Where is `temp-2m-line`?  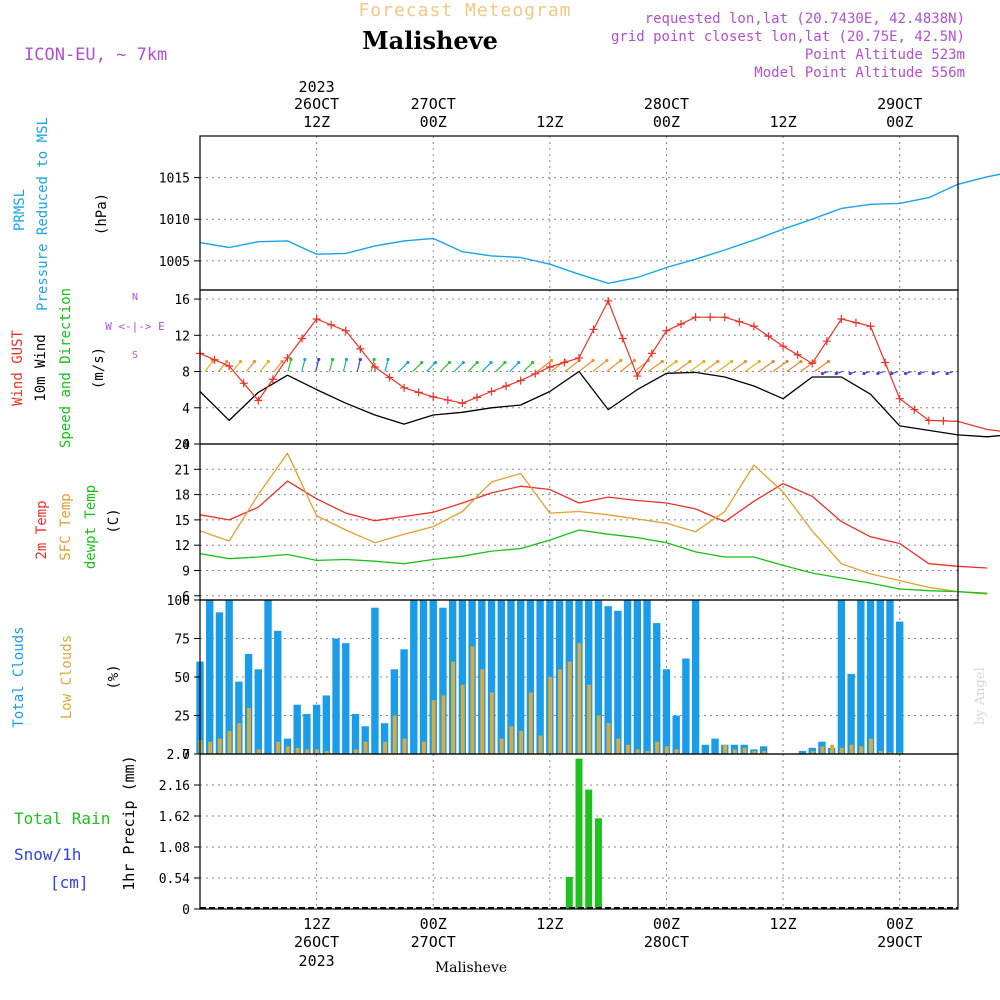 temp-2m-line is located at coordinates (593, 524).